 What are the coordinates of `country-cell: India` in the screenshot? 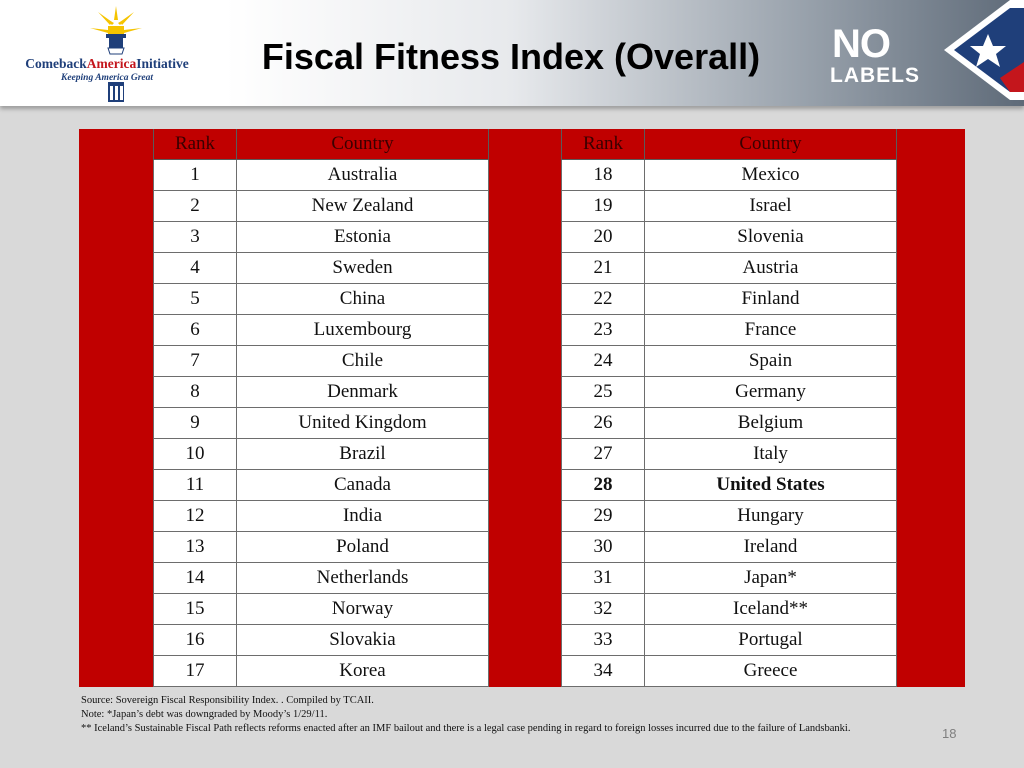 It's located at (363, 516).